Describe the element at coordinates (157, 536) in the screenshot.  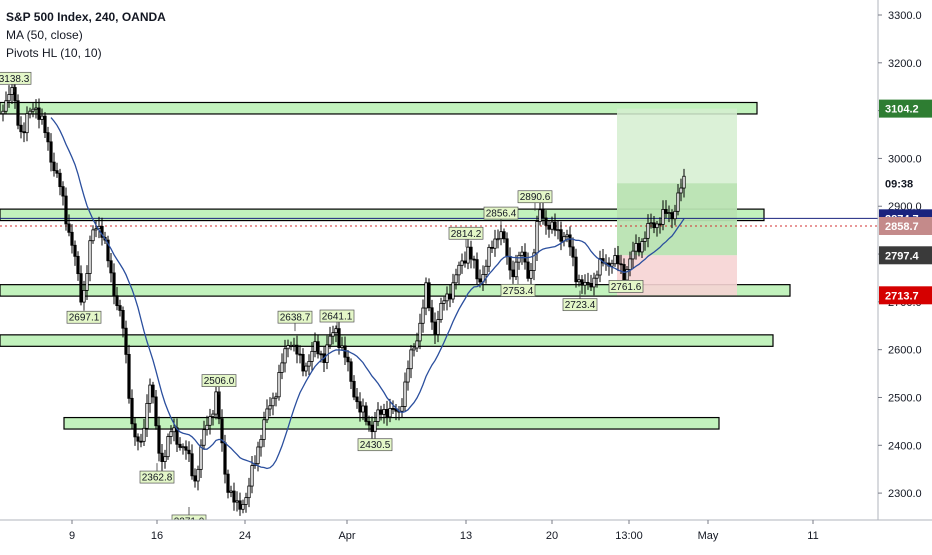
I see `time-tick-label: 16` at that location.